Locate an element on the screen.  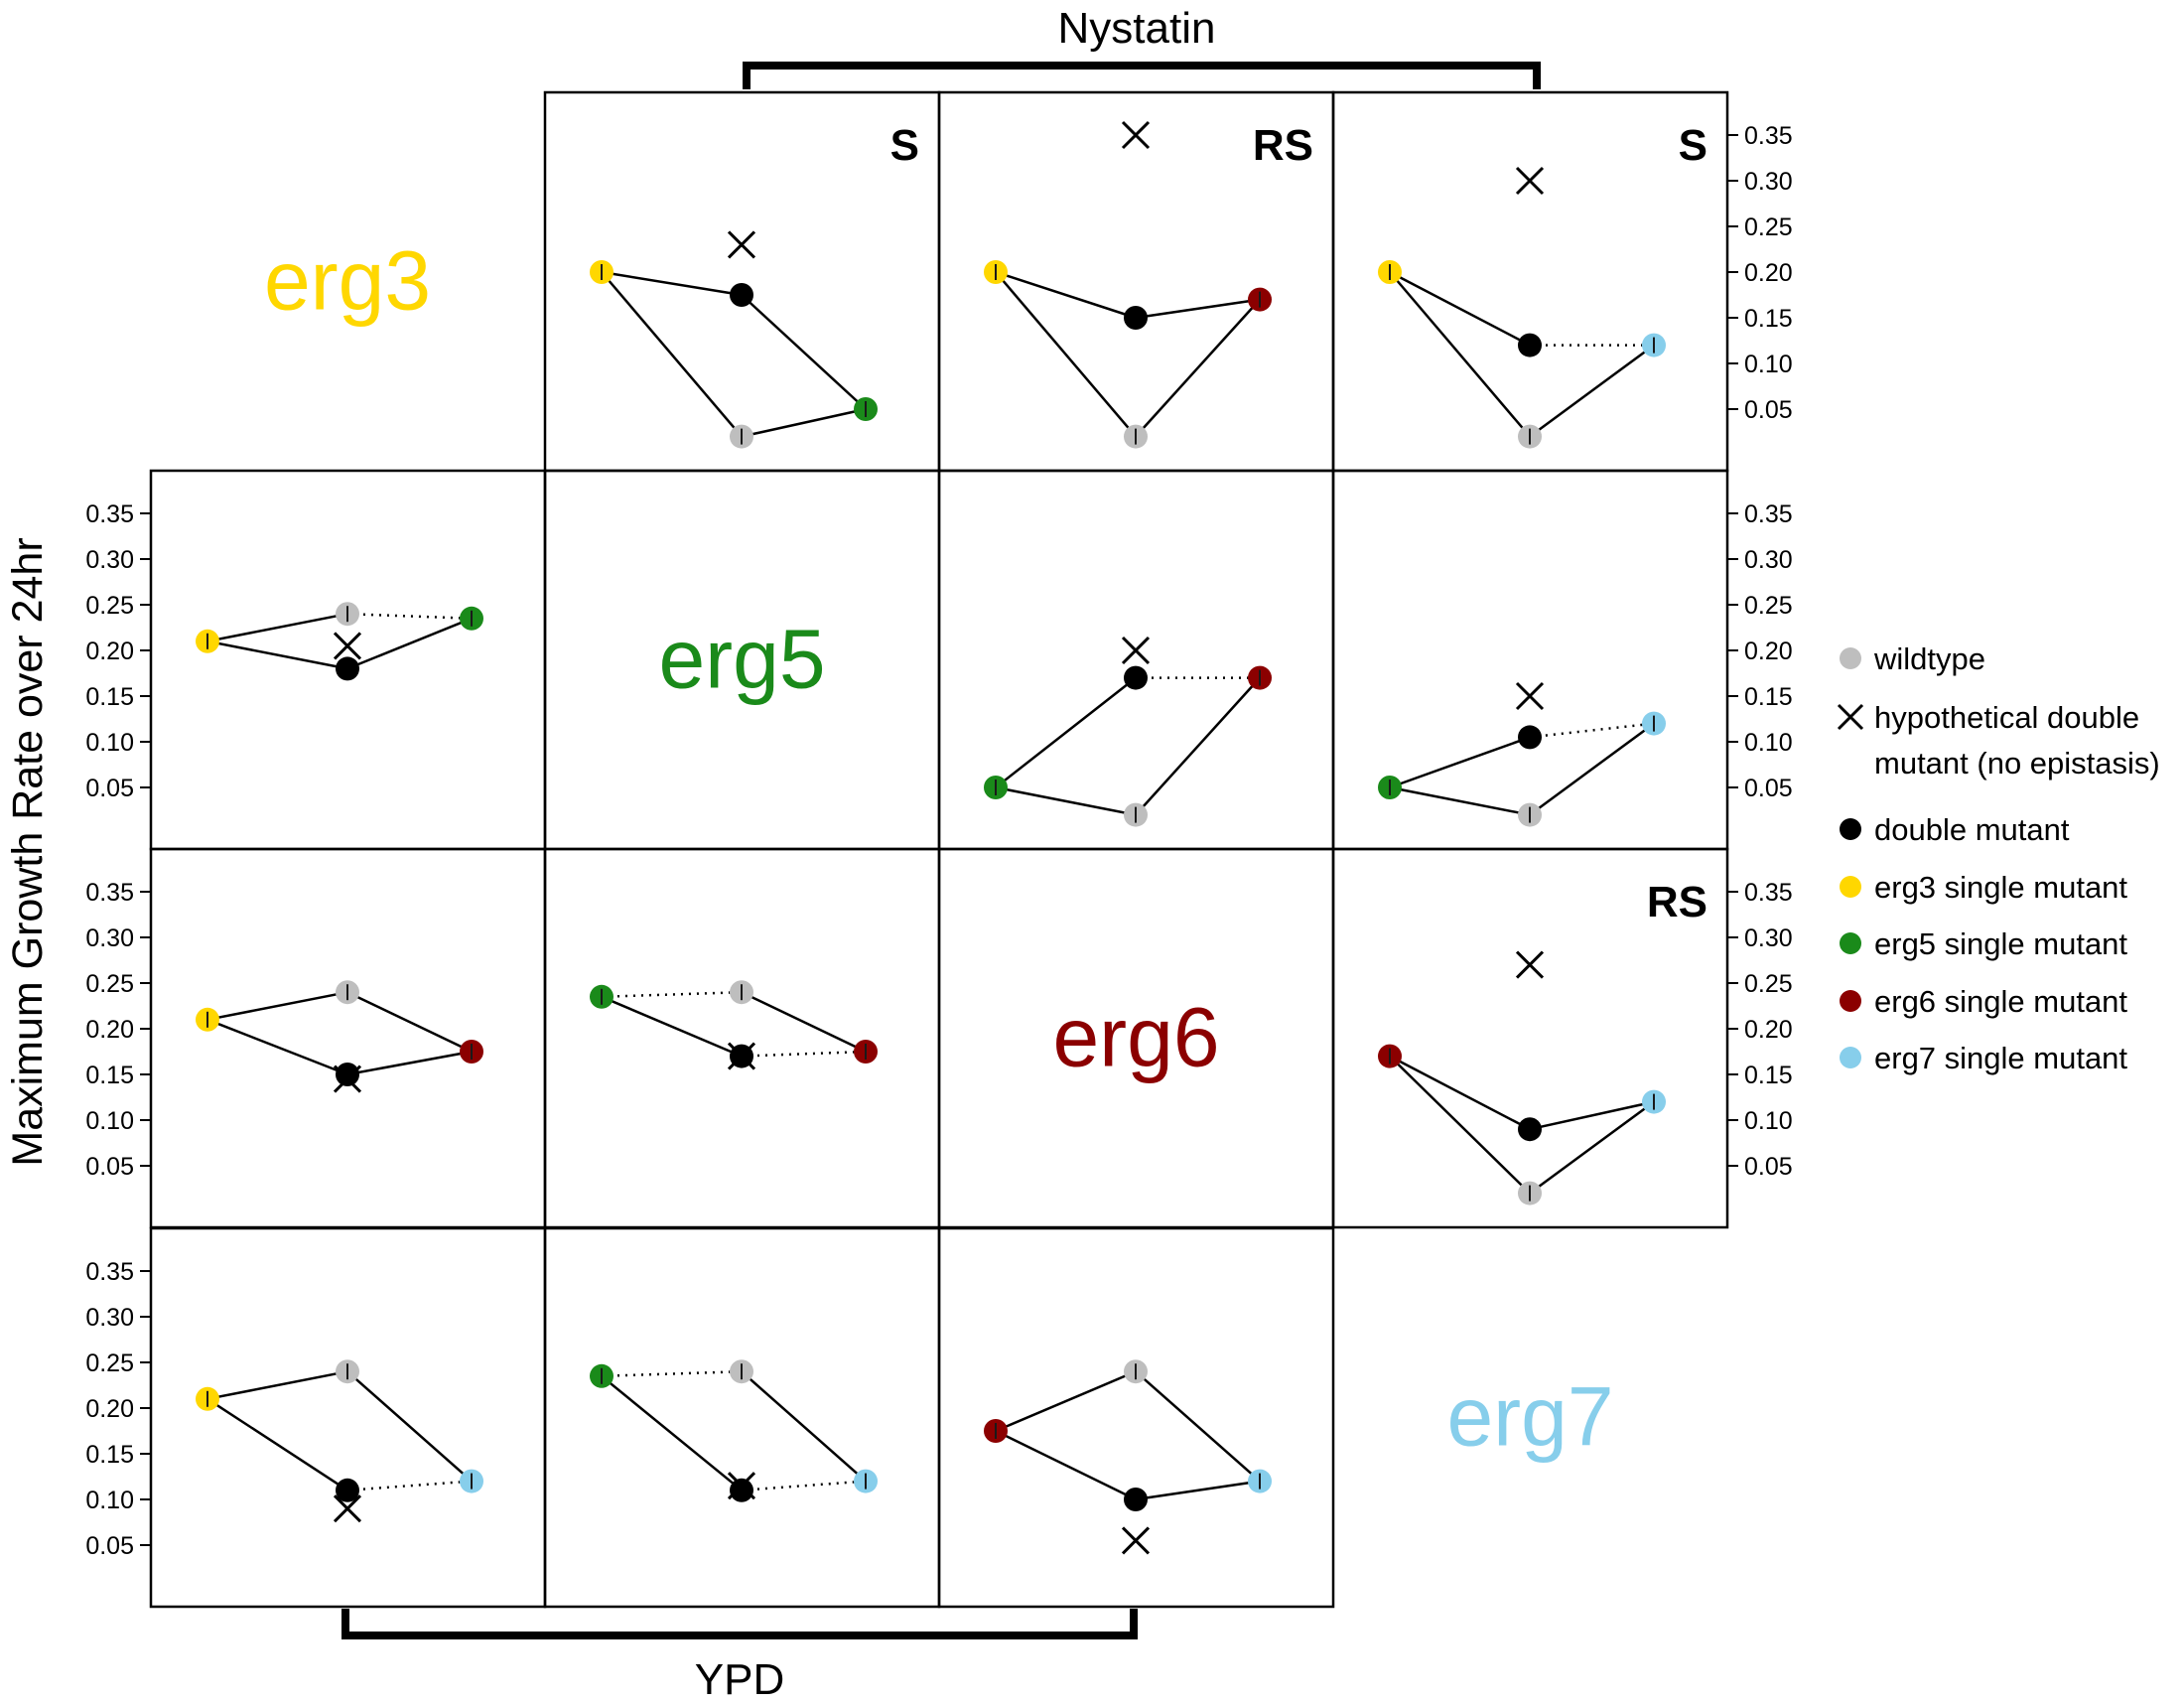
panel-erg3-erg7-nystatin: S is located at coordinates (1542, 285).